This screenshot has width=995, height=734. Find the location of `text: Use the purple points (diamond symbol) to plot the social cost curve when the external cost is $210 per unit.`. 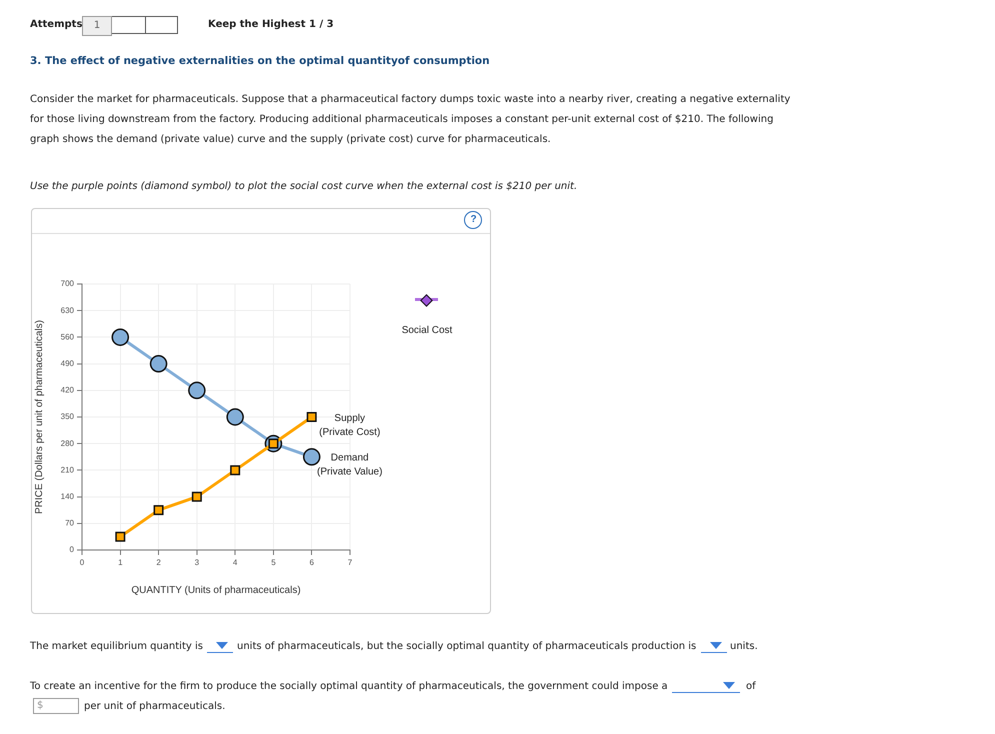

text: Use the purple points (diamond symbol) to plot the social cost curve when the external cost is $210 per unit. is located at coordinates (304, 187).